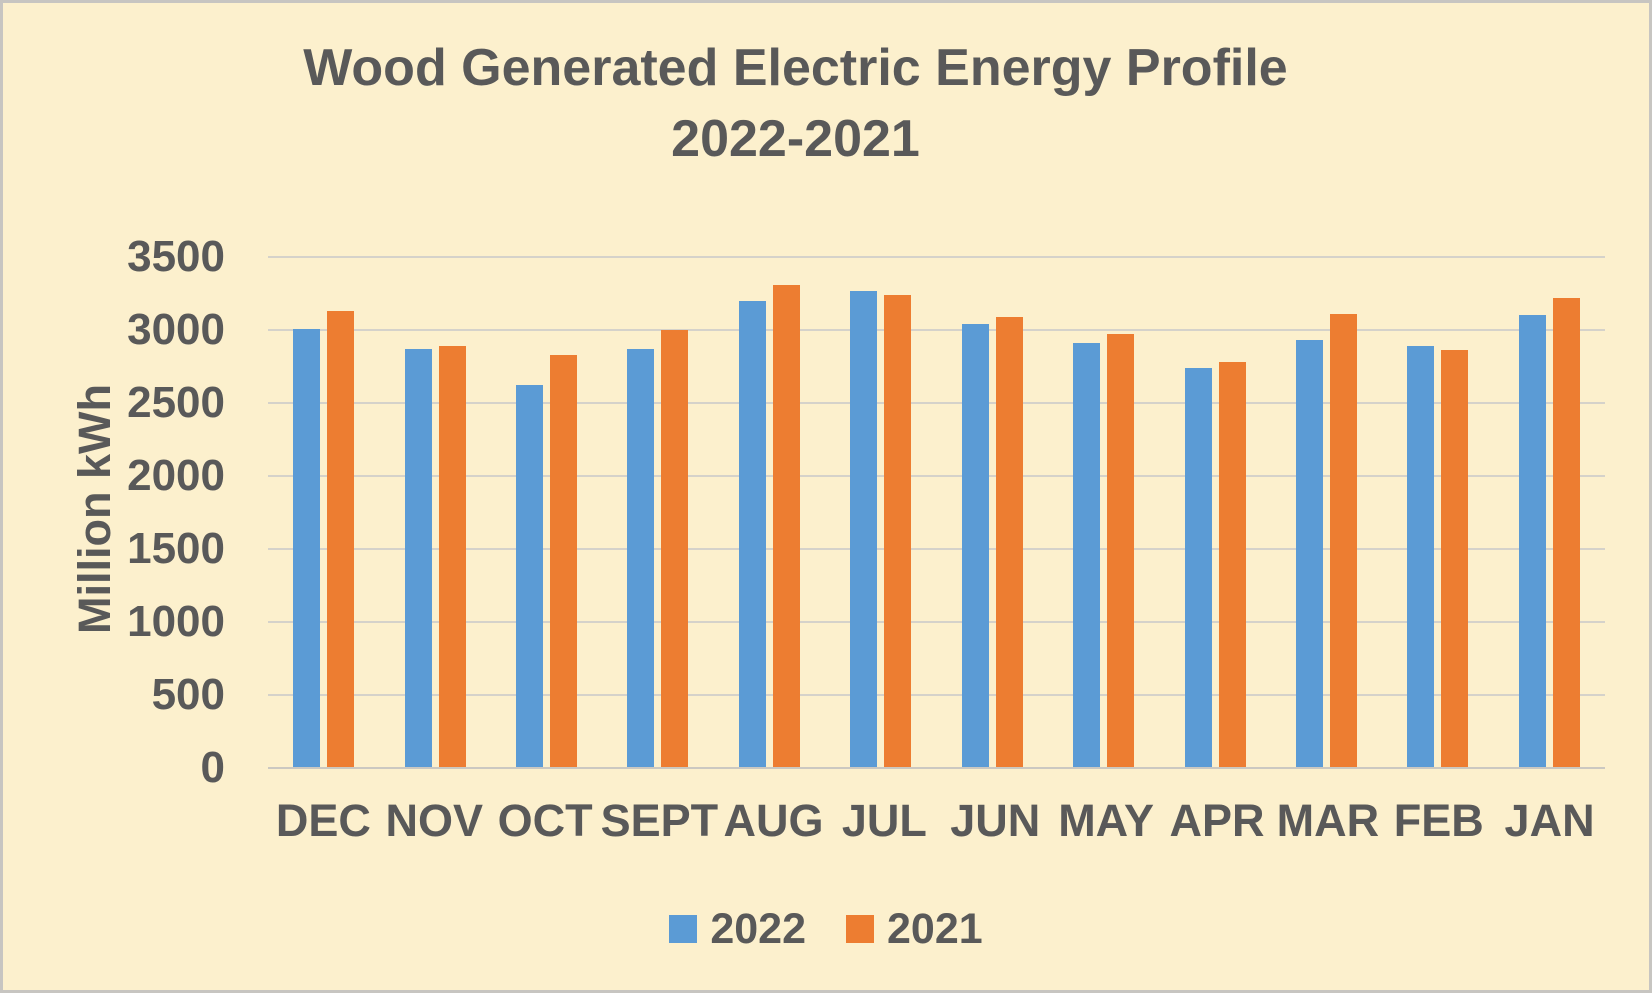 The width and height of the screenshot is (1652, 993). What do you see at coordinates (936, 821) in the screenshot?
I see `x-axis-labels: DEC NOV OCT SEPT AUG JUL JUN MAY APR MAR FEB JAN` at bounding box center [936, 821].